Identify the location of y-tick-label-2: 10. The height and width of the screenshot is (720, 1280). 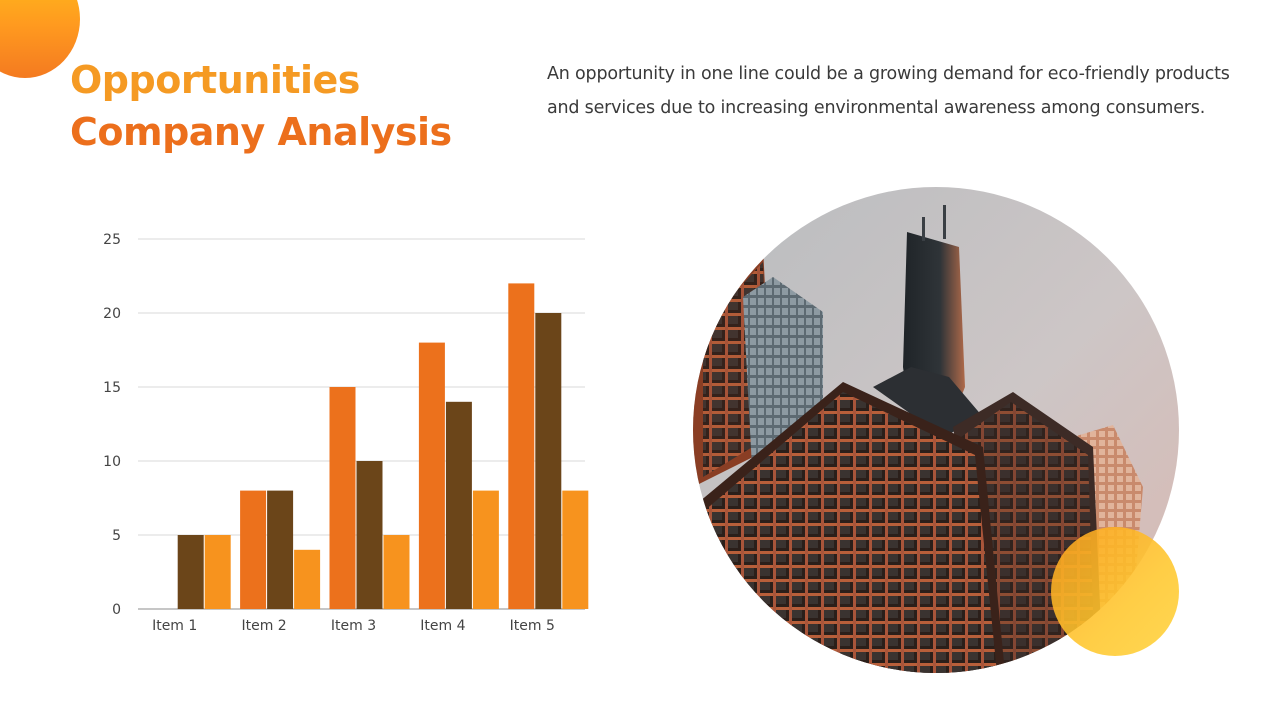
(112, 462).